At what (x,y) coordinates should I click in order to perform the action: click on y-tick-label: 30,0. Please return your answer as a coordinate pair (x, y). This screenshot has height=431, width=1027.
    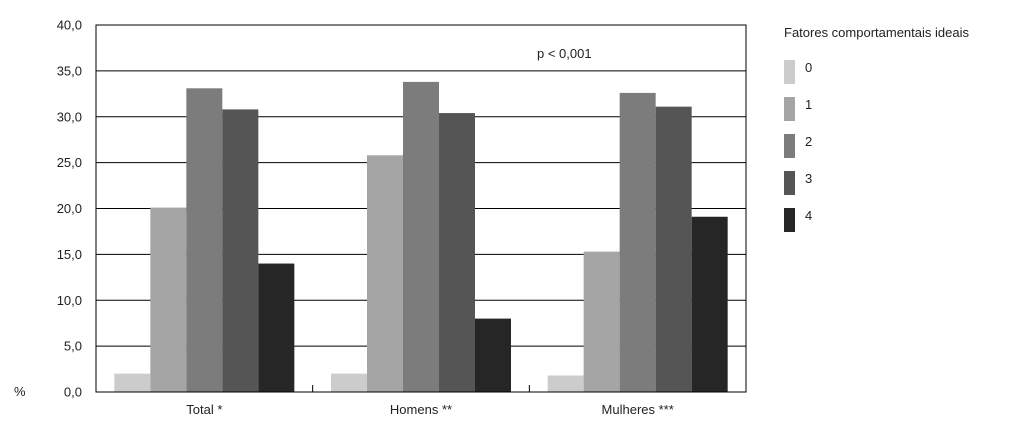
    Looking at the image, I should click on (69, 116).